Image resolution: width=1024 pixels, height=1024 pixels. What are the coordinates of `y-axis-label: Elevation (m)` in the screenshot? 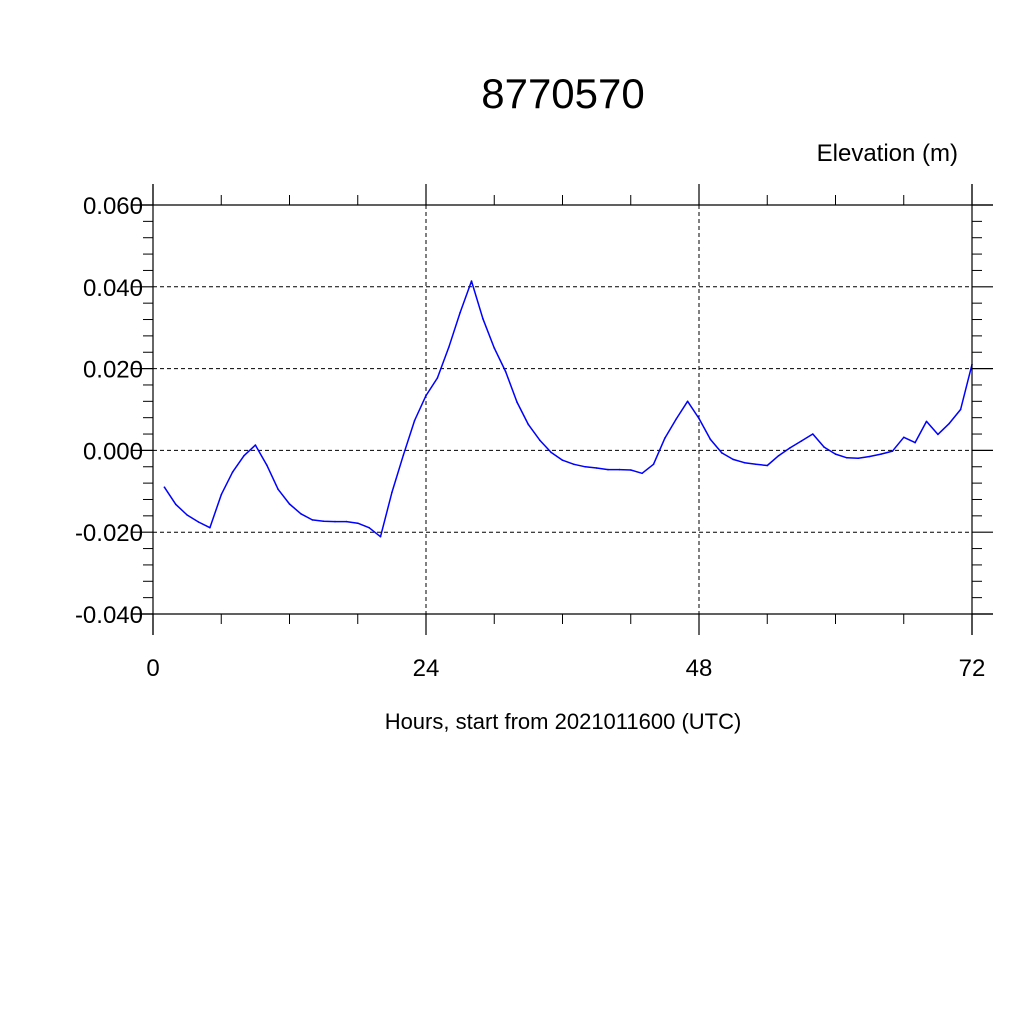 It's located at (887, 153).